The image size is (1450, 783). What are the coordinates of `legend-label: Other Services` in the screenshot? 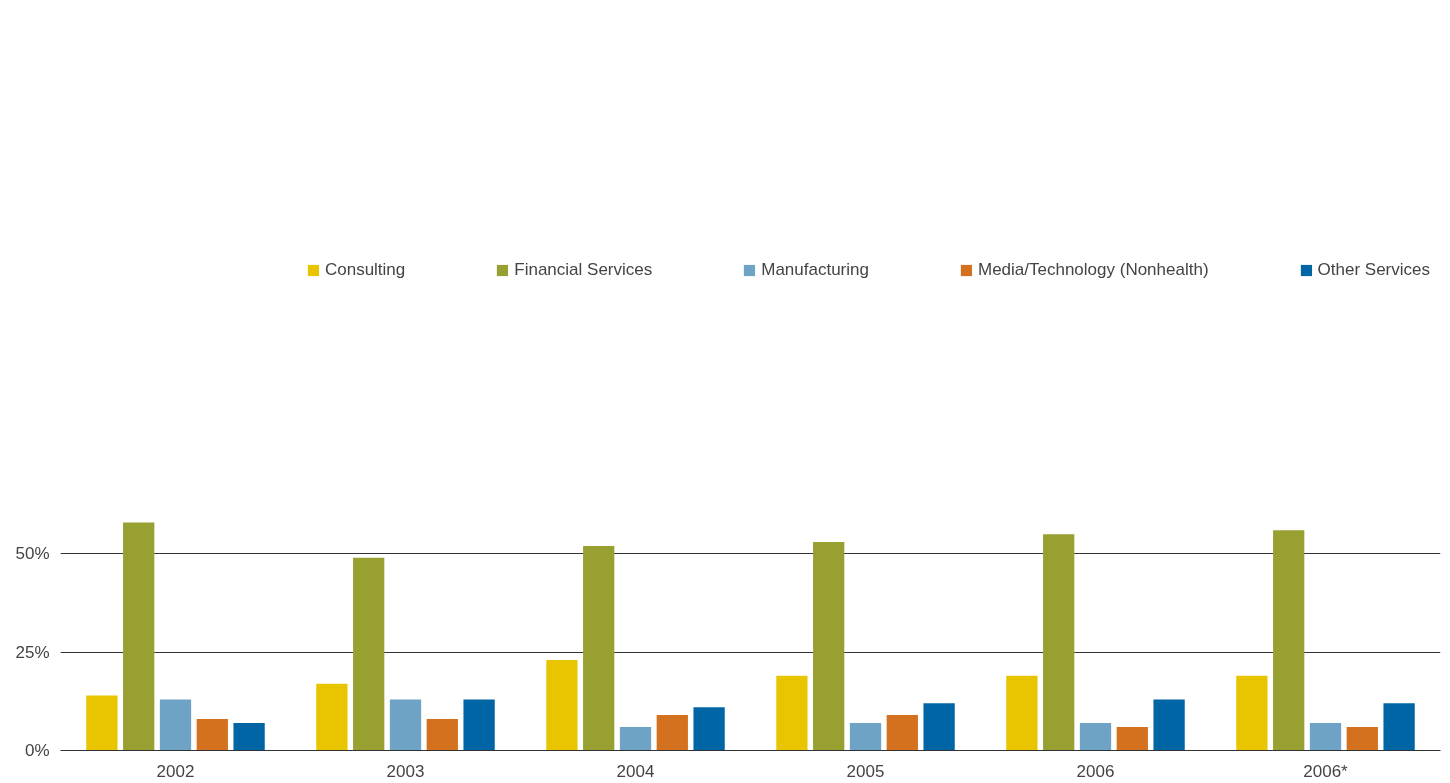 It's located at (1373, 270).